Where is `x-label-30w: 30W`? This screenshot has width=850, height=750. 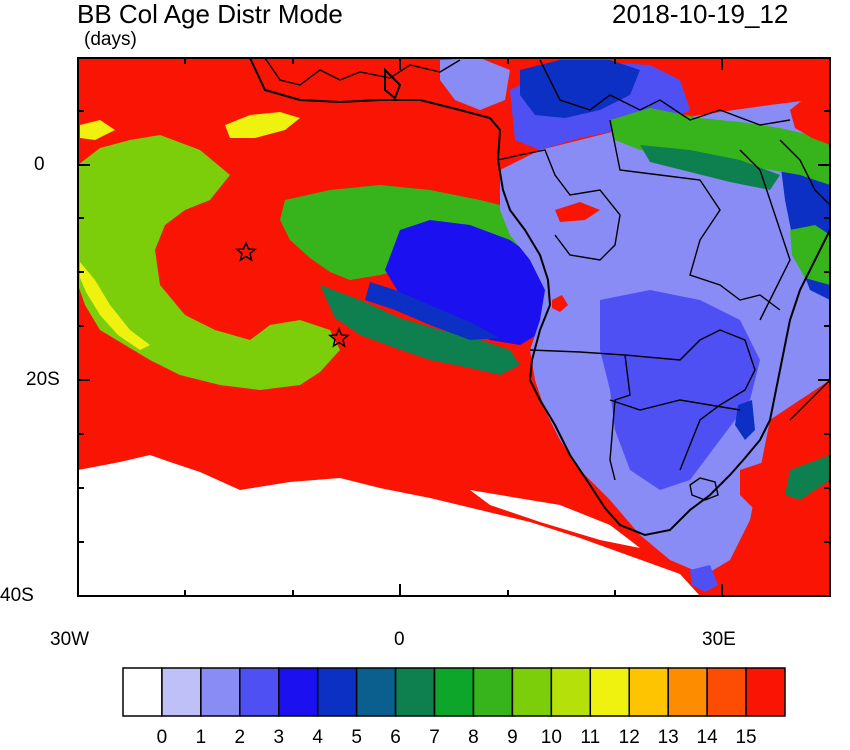
x-label-30w: 30W is located at coordinates (70, 639).